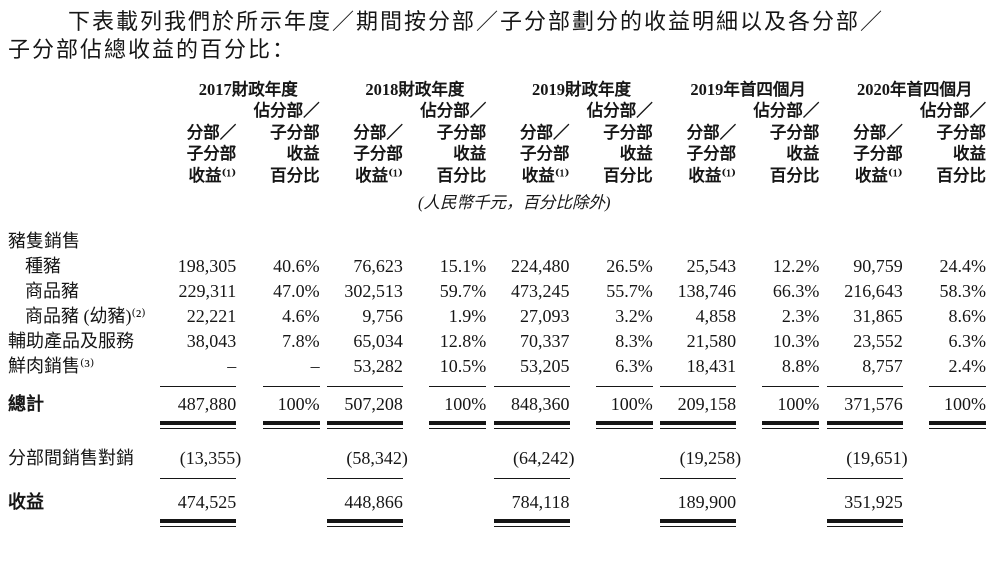 The width and height of the screenshot is (994, 567). Describe the element at coordinates (373, 291) in the screenshot. I see `amount-cell: 302,513` at that location.